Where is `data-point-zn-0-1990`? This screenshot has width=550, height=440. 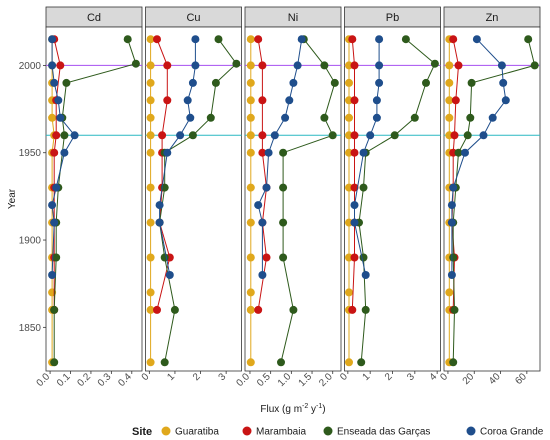
data-point-zn-0-1990 is located at coordinates (449, 82).